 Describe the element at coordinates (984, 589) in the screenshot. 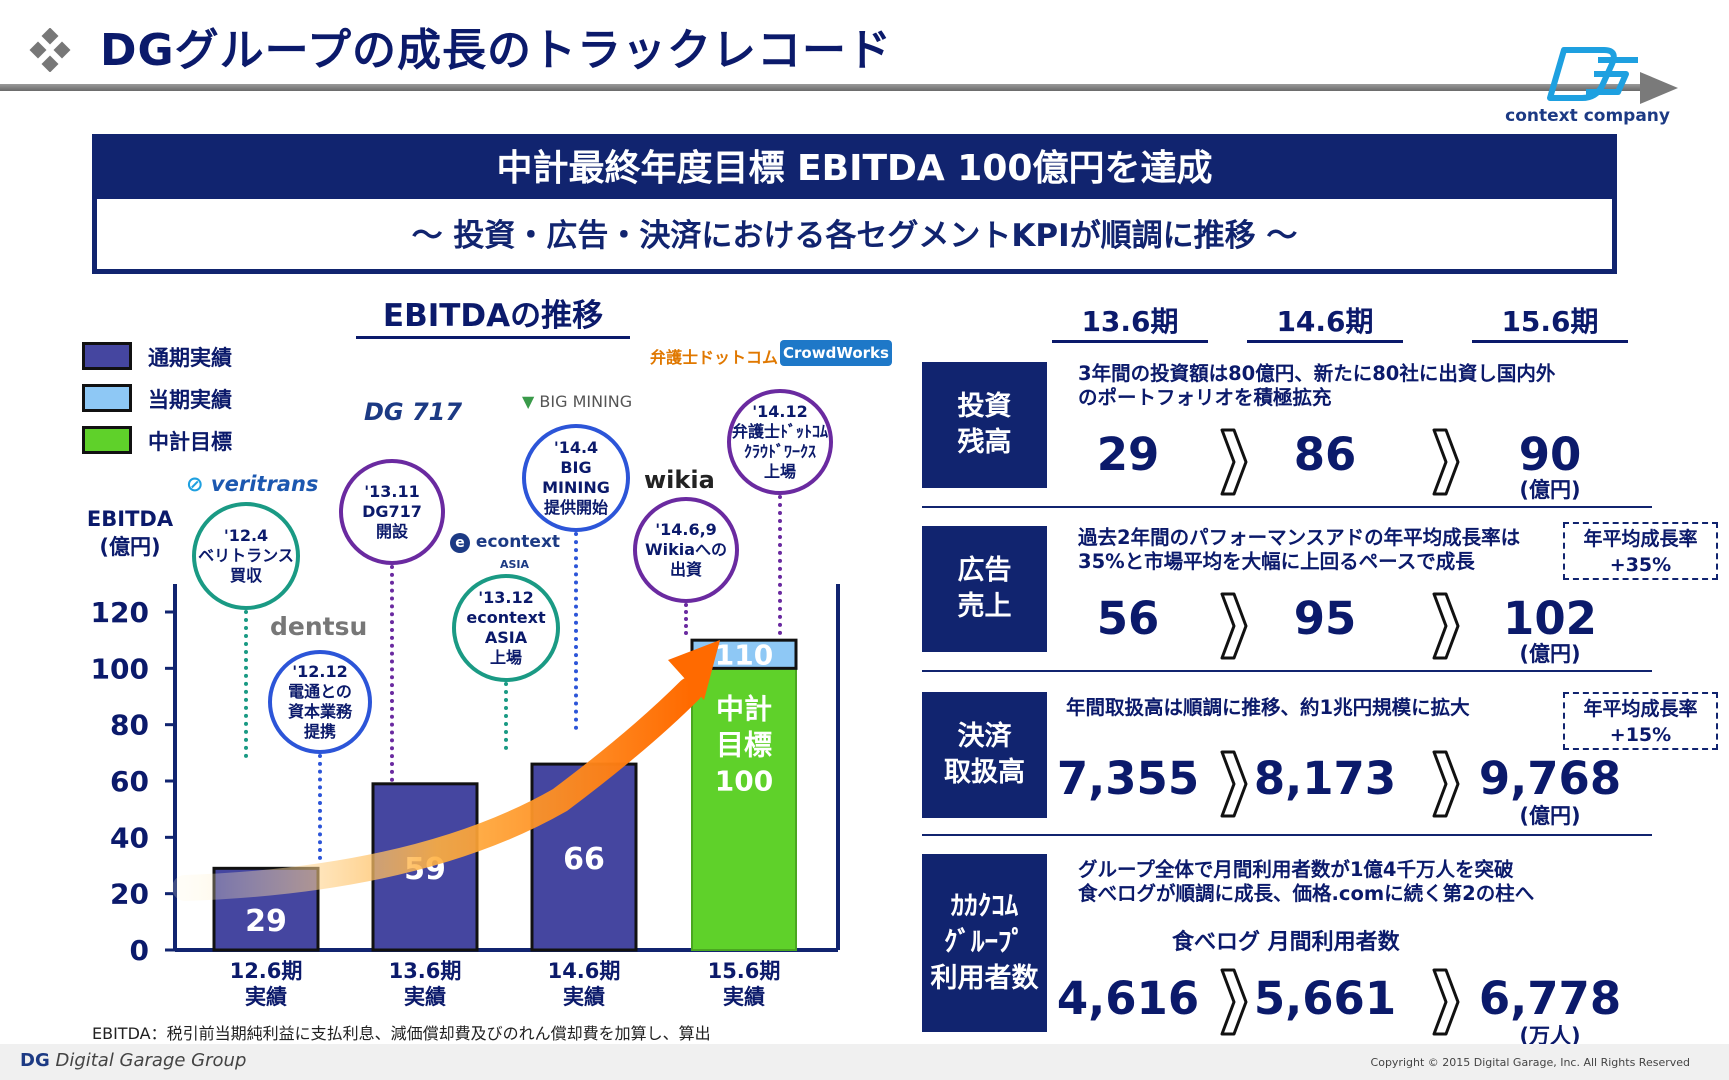

I see `segment-label: 広告 売上` at that location.